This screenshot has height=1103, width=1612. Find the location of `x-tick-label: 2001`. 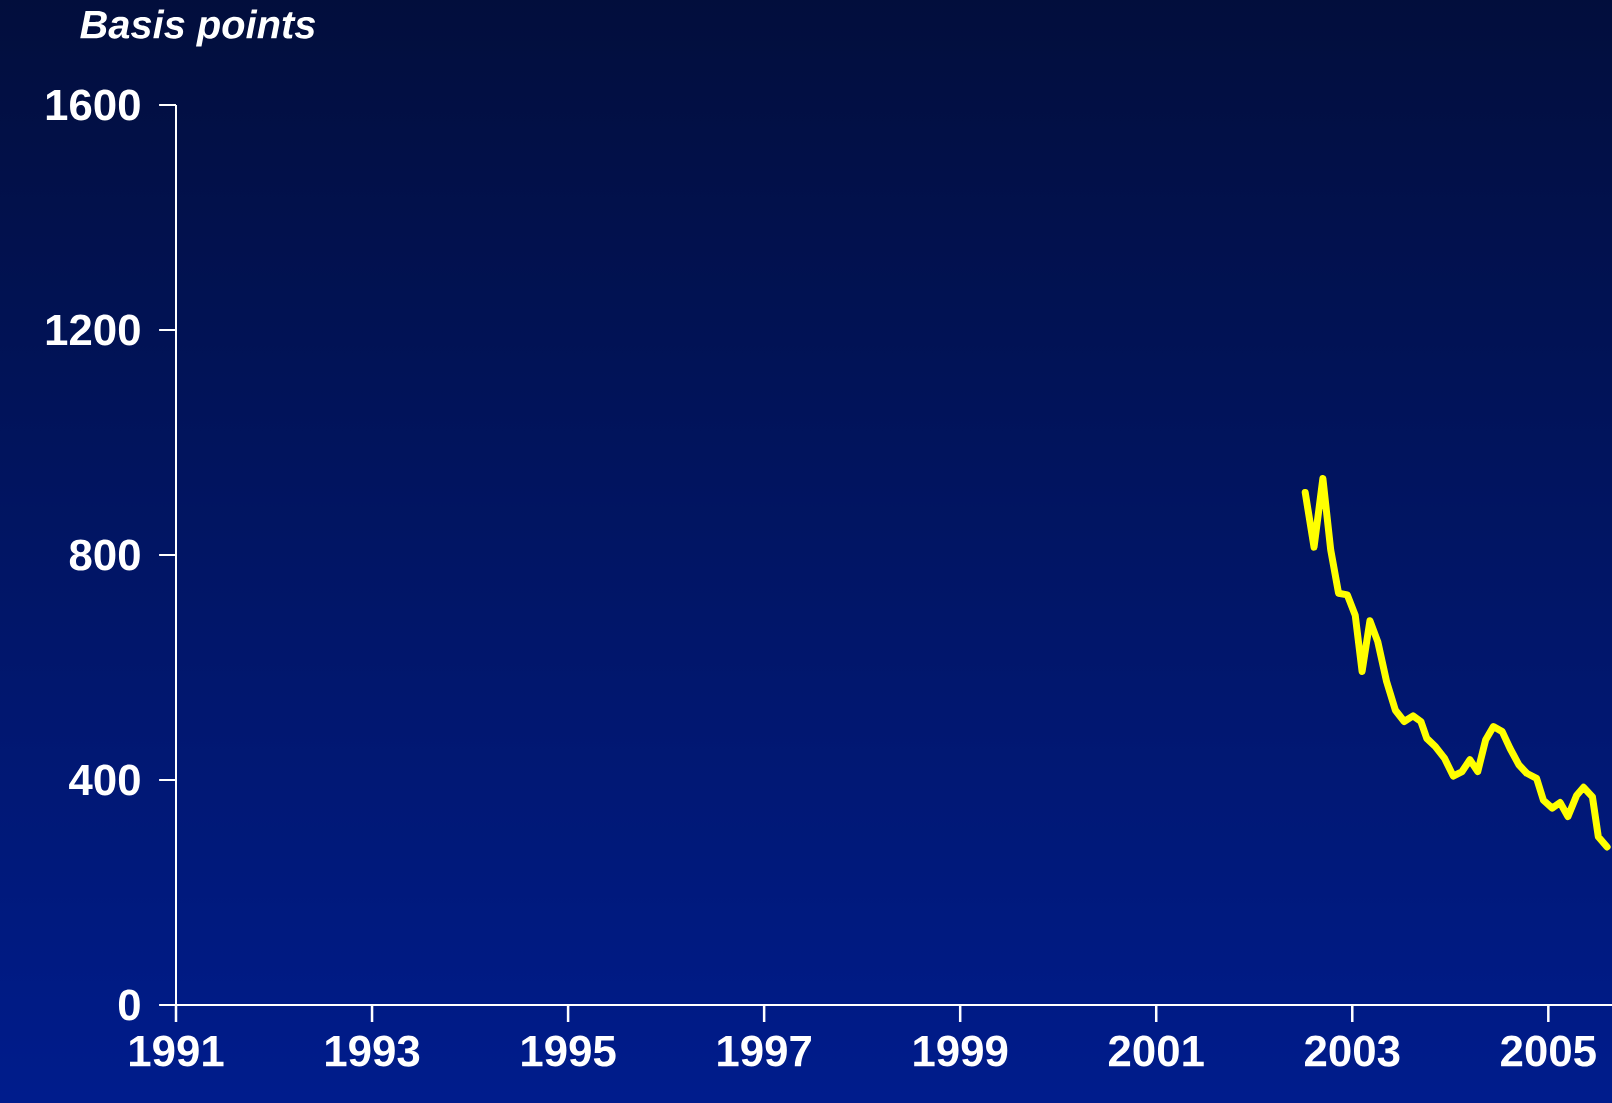

x-tick-label: 2001 is located at coordinates (1156, 1051).